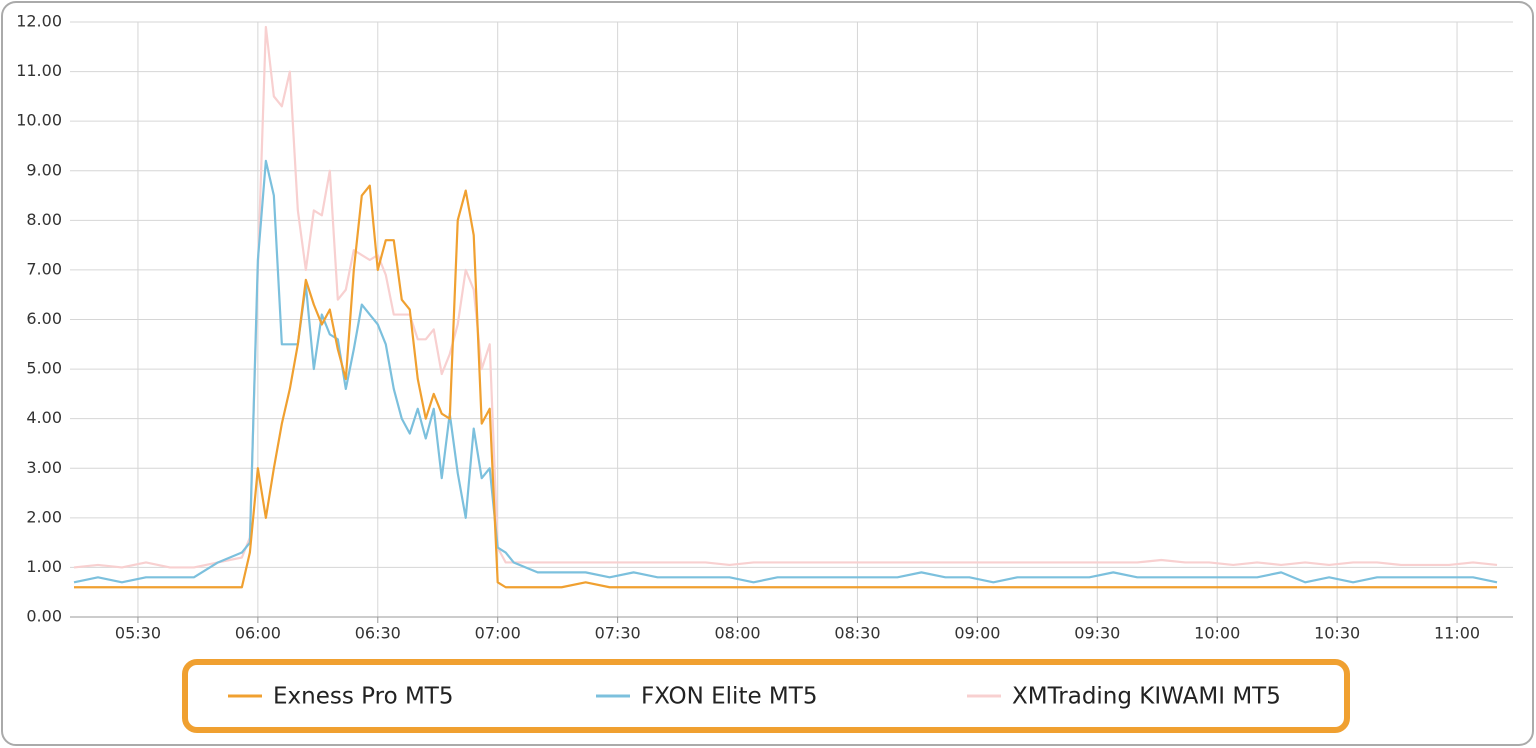  I want to click on legend-box, so click(766, 696).